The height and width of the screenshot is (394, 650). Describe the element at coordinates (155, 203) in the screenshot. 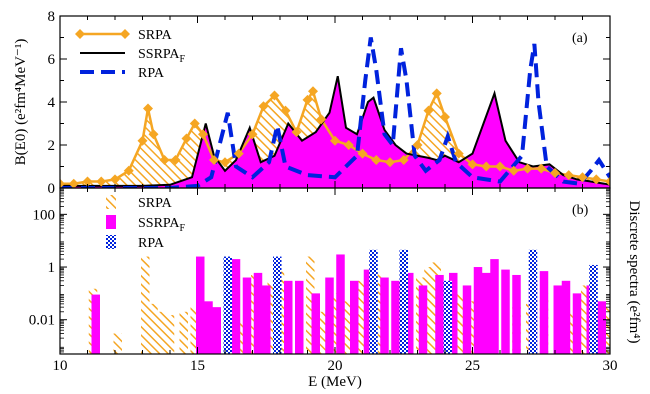

I see `legend-label-srpa: SRPA` at that location.